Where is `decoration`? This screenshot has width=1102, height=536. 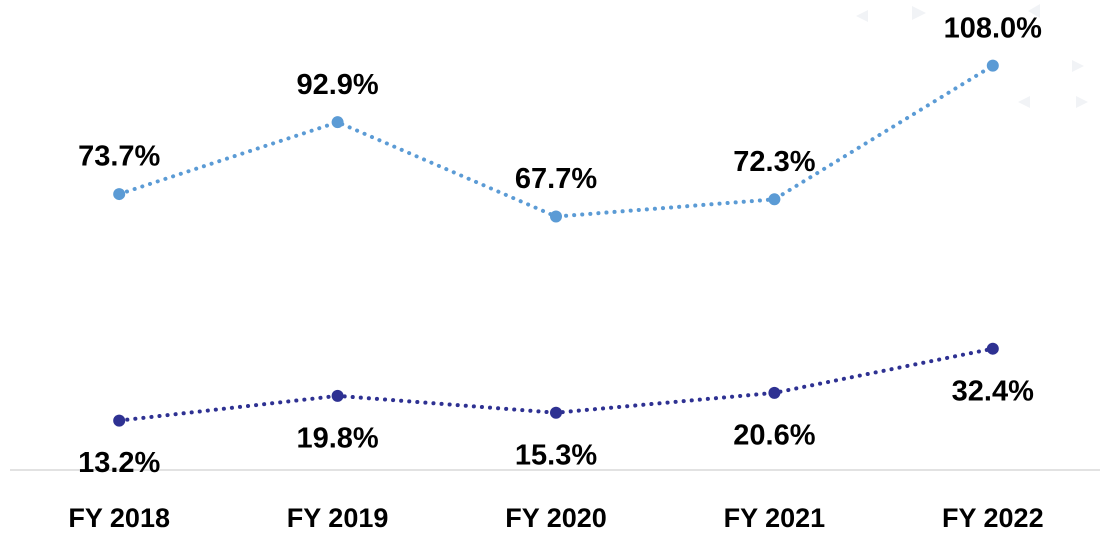 decoration is located at coordinates (972, 56).